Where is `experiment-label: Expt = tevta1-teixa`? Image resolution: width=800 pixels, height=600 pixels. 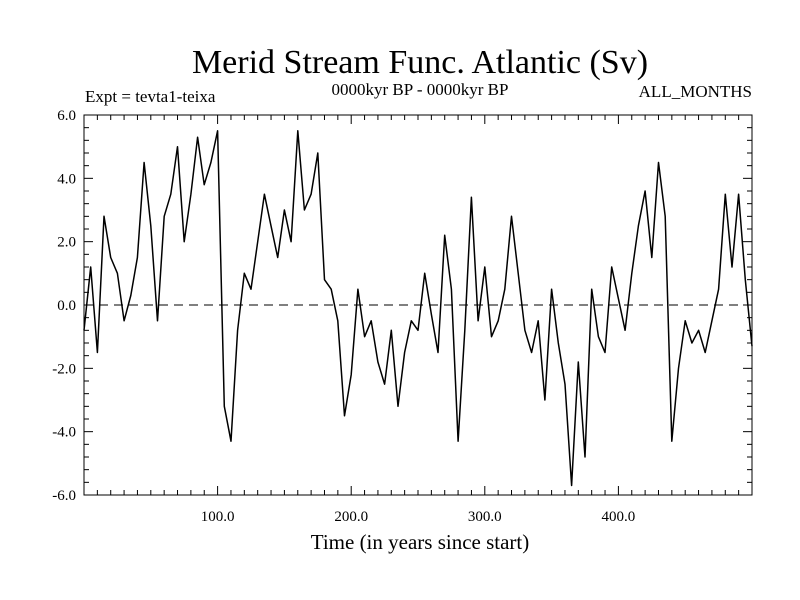 experiment-label: Expt = tevta1-teixa is located at coordinates (150, 96).